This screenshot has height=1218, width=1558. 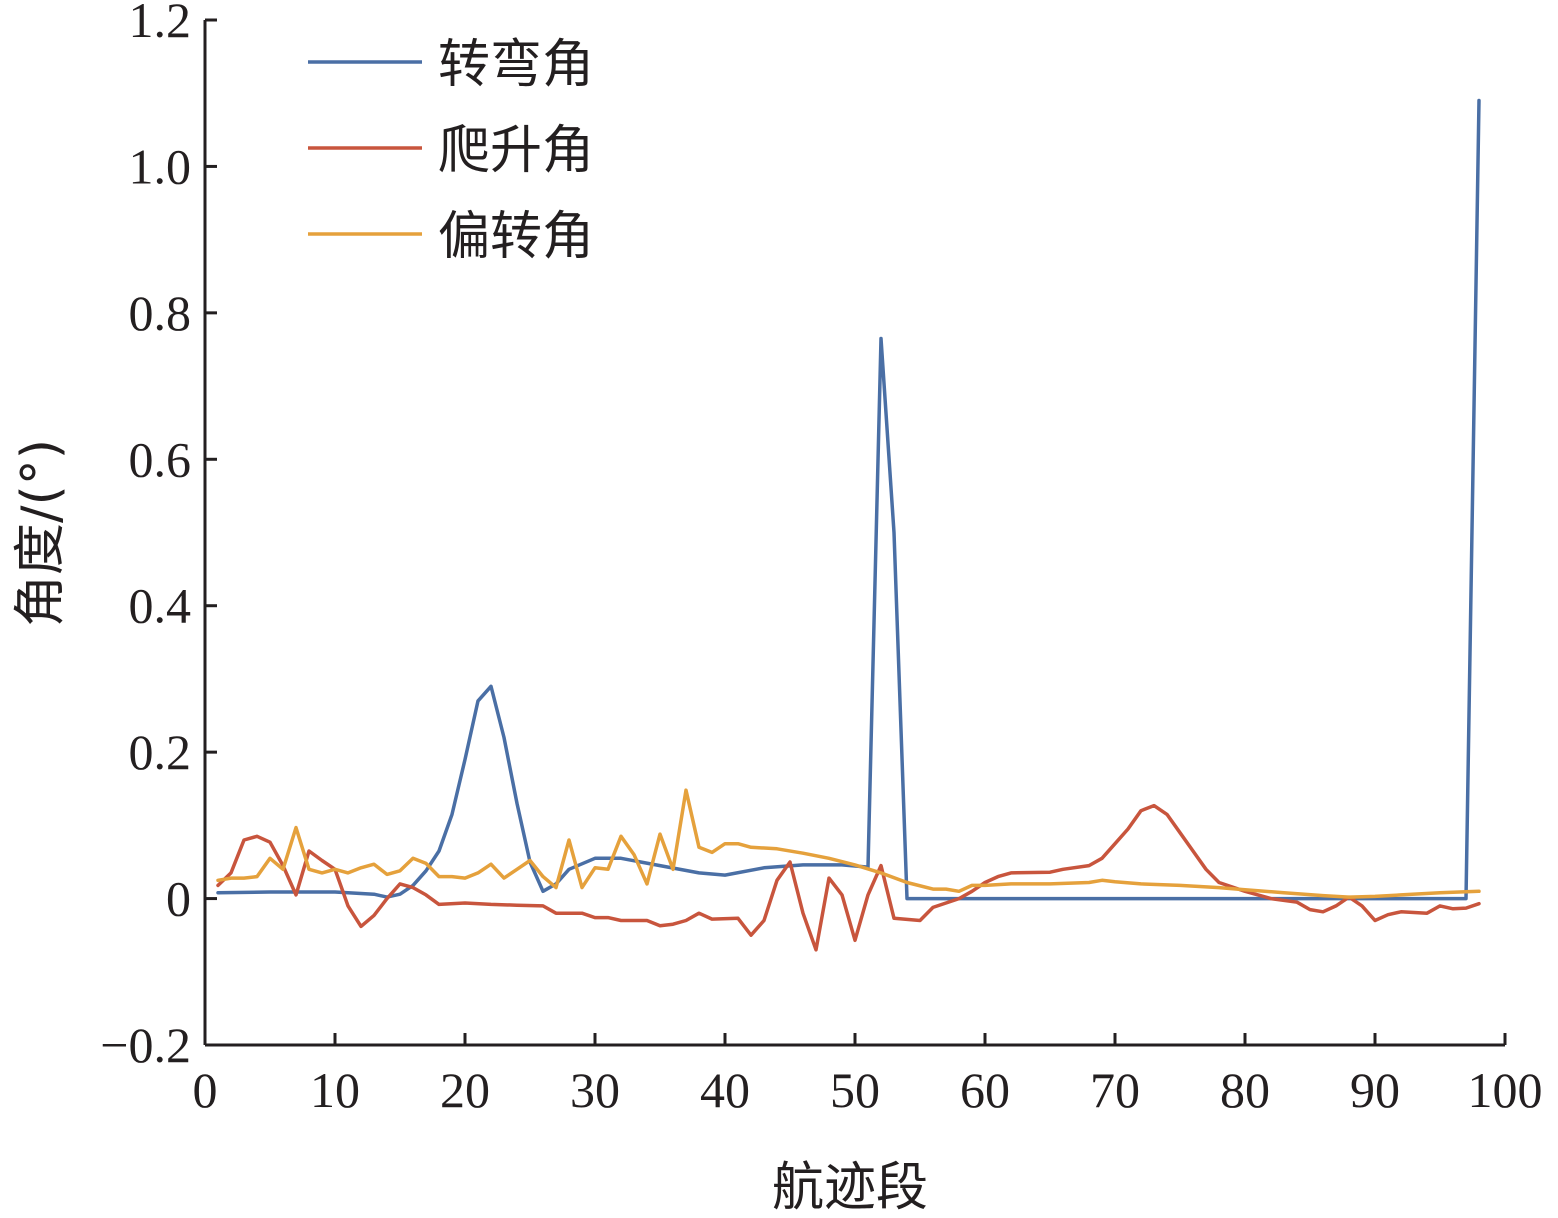 What do you see at coordinates (178, 899) in the screenshot?
I see `y-tick-label: 0` at bounding box center [178, 899].